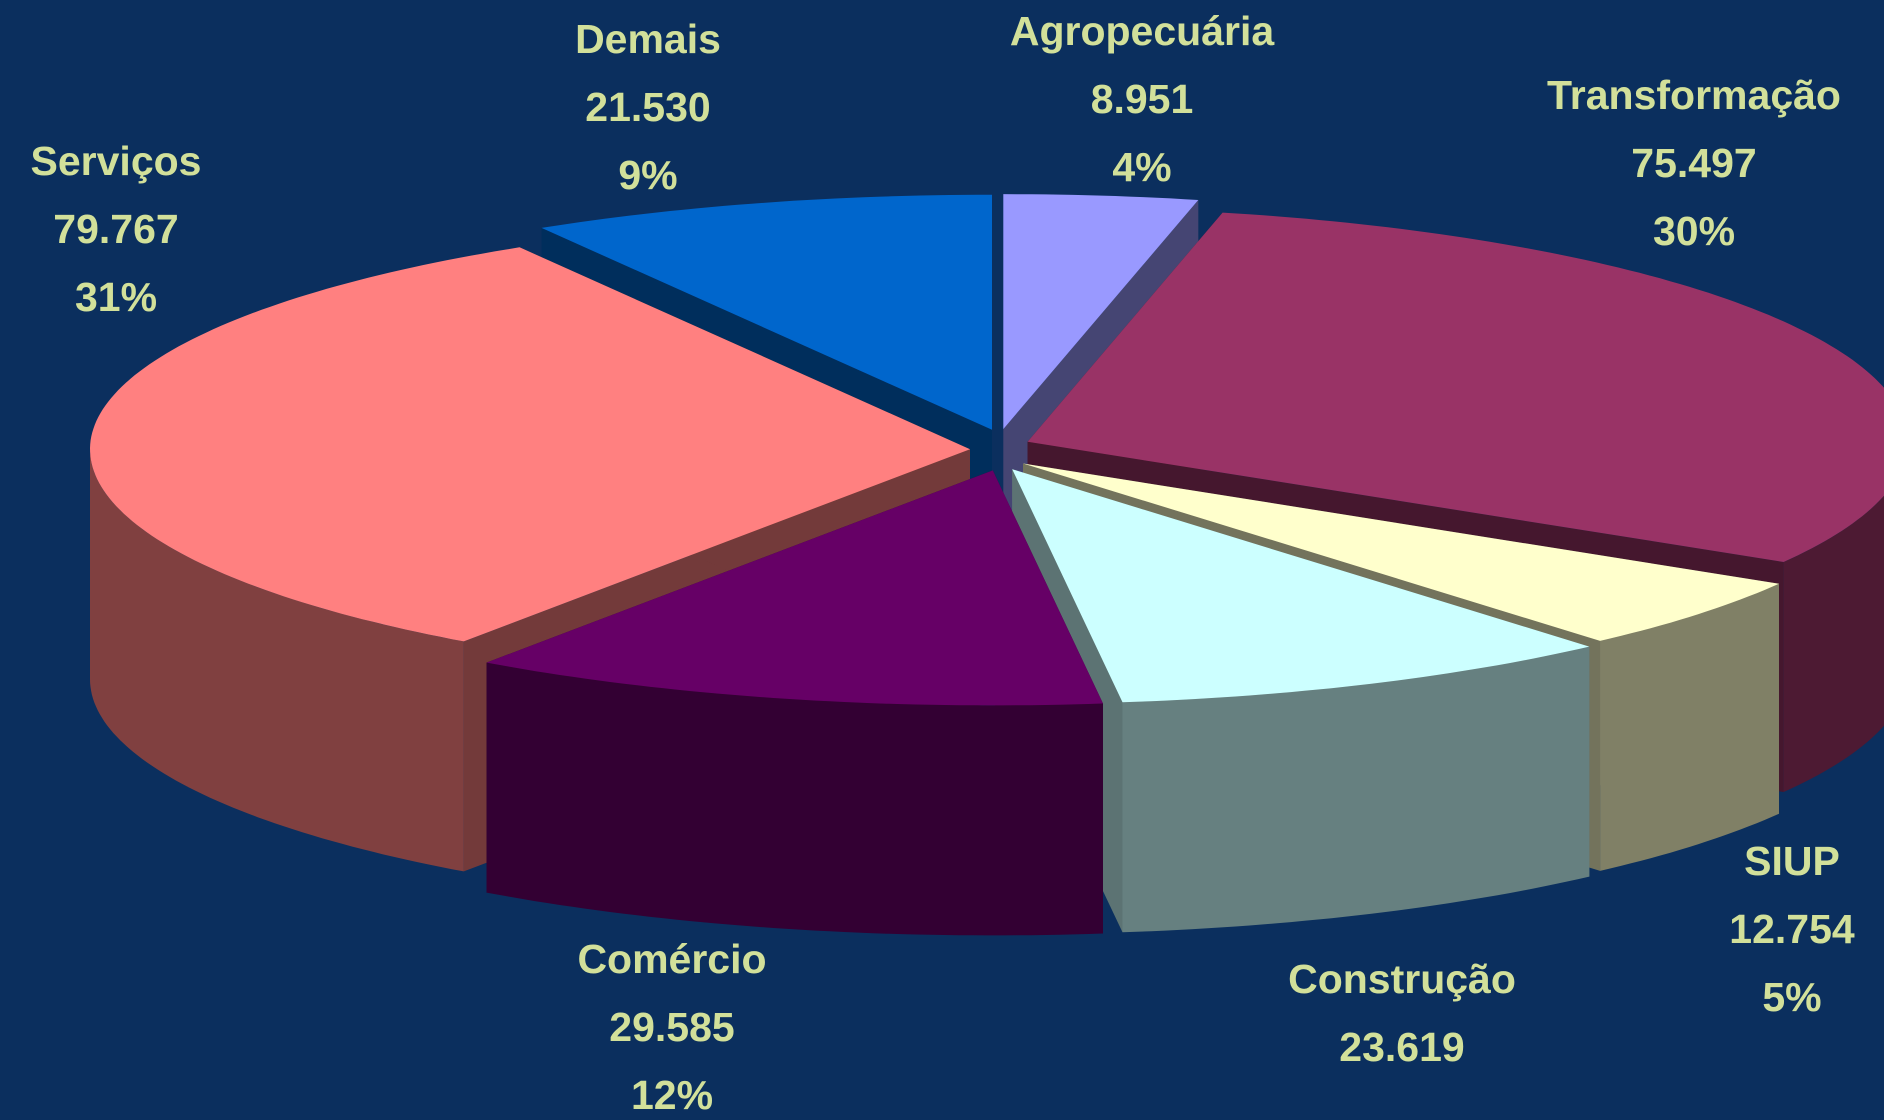  Describe the element at coordinates (115, 229) in the screenshot. I see `label-value: 79.767` at that location.